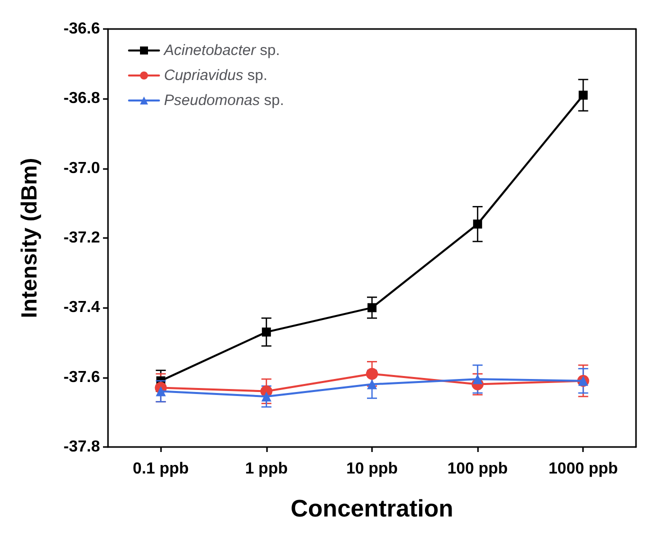 This screenshot has height=539, width=656. What do you see at coordinates (161, 469) in the screenshot?
I see `x-tick-label: 0.1 ppb` at bounding box center [161, 469].